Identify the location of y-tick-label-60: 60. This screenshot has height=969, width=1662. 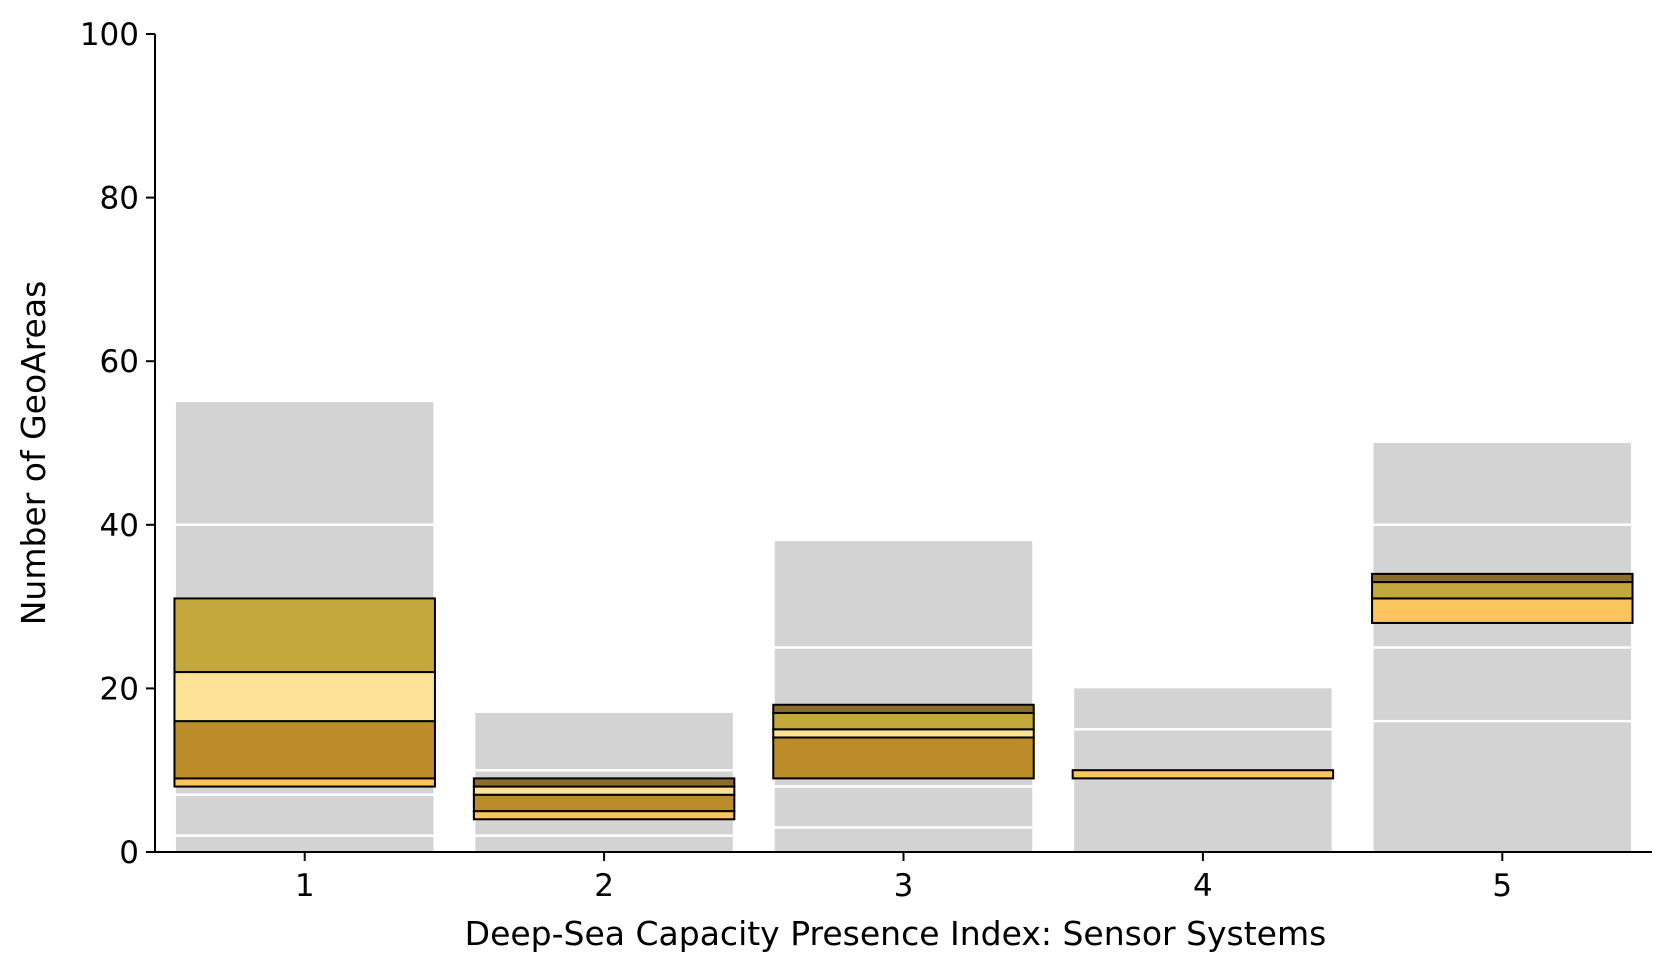
(119, 362).